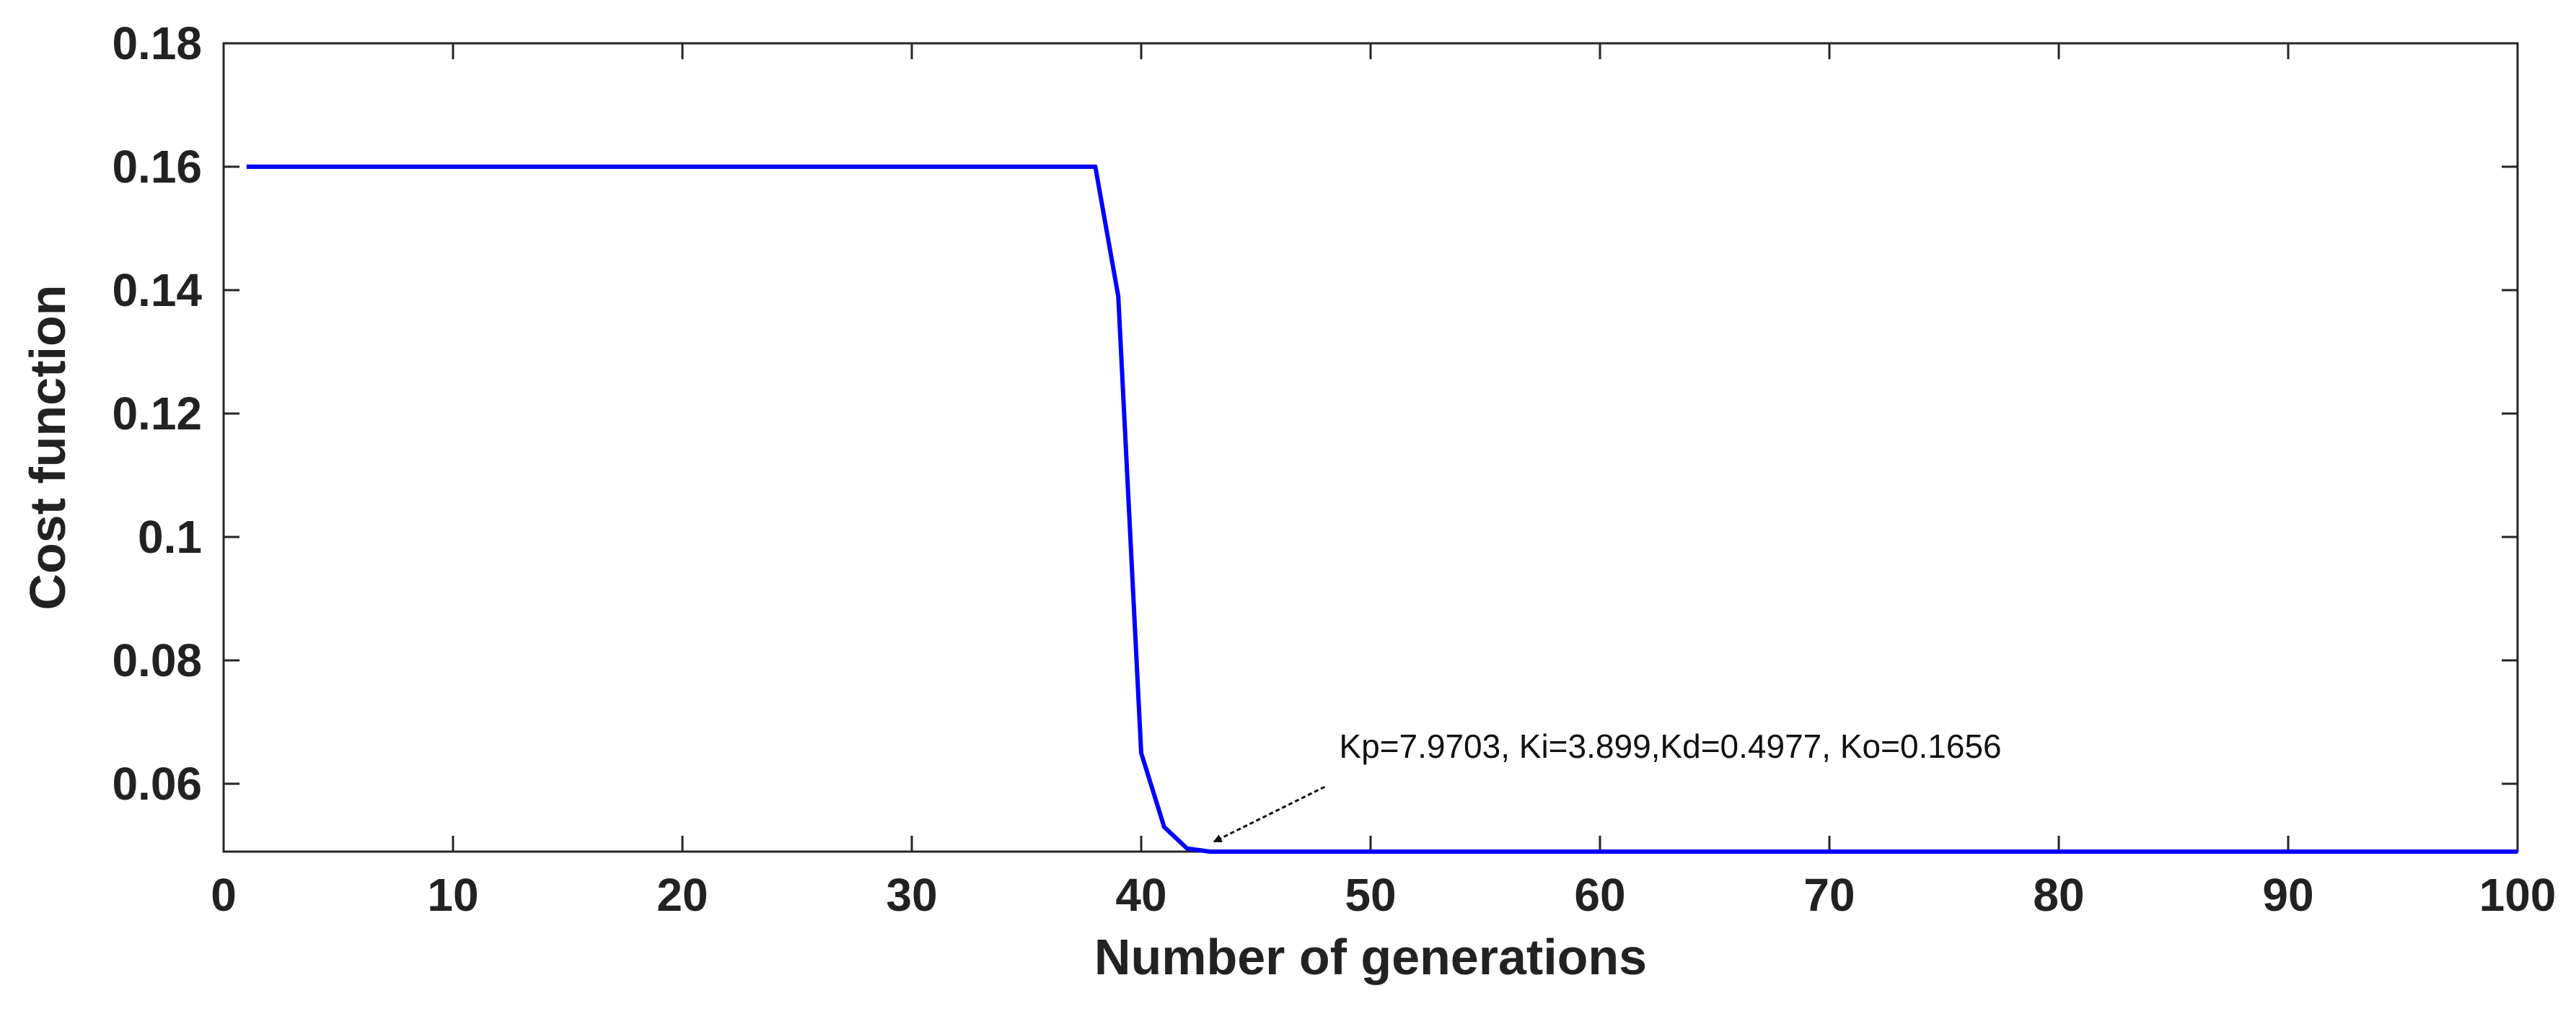  I want to click on annotation-layer: Kp=7.9703, Ki=3.899,Kd=0.4977, Ko=0.1656, so click(1607, 785).